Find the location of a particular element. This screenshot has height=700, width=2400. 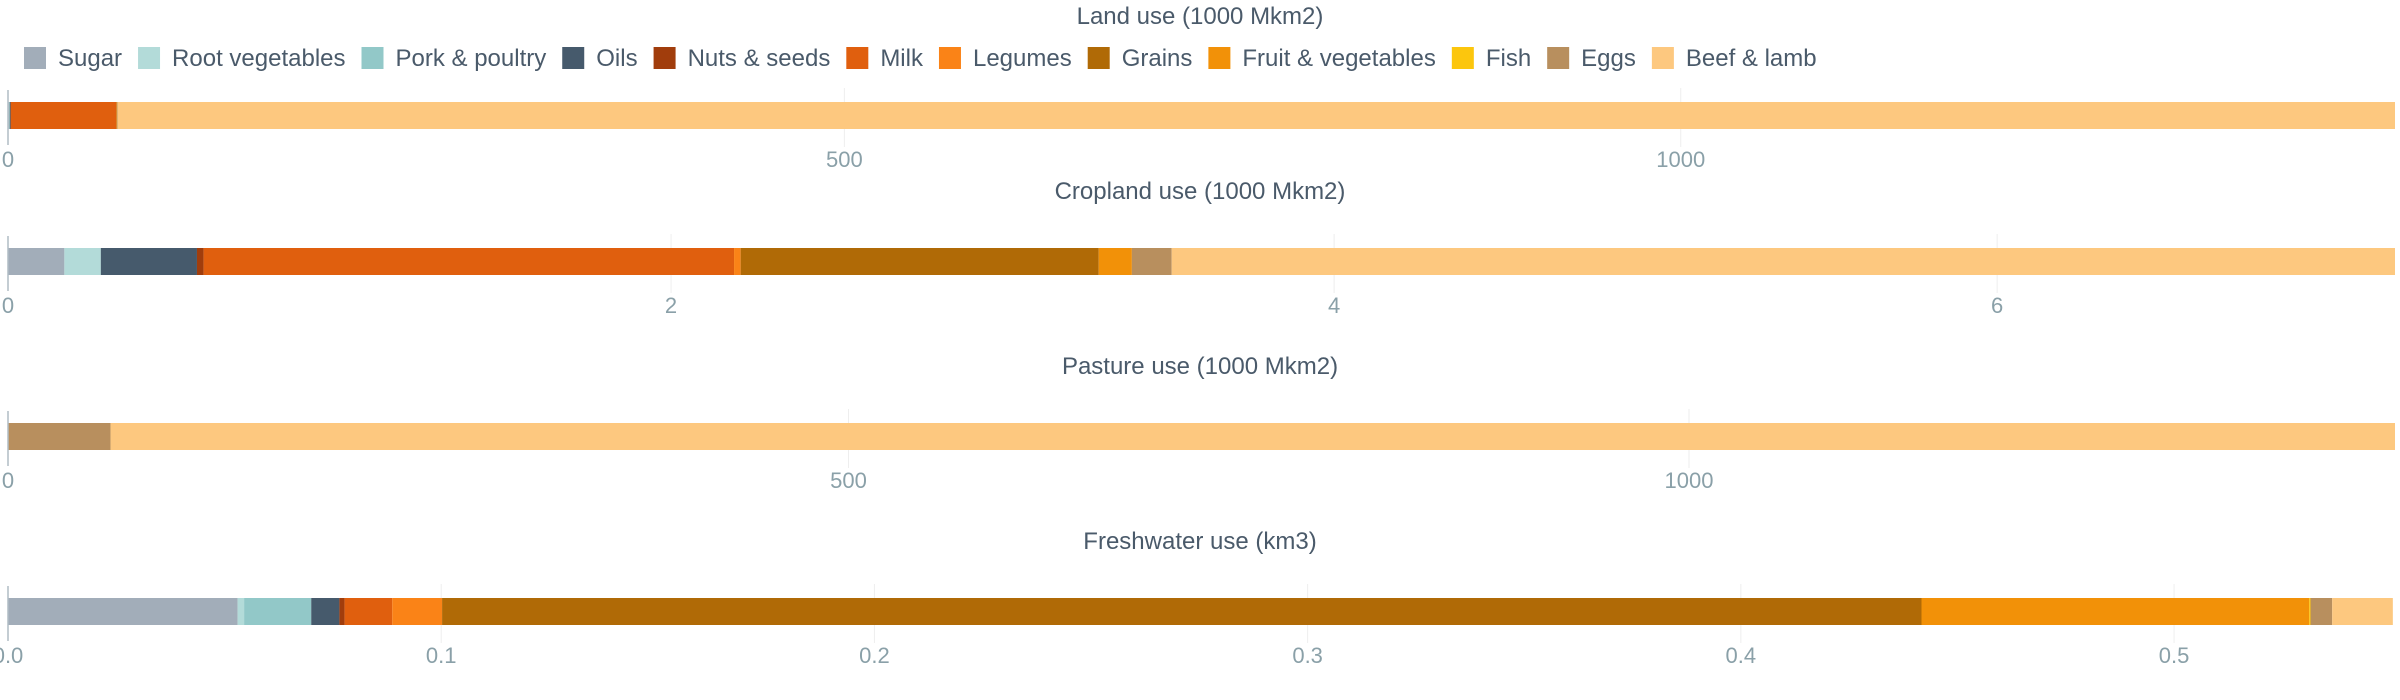

legend-label: Legumes is located at coordinates (1022, 58).